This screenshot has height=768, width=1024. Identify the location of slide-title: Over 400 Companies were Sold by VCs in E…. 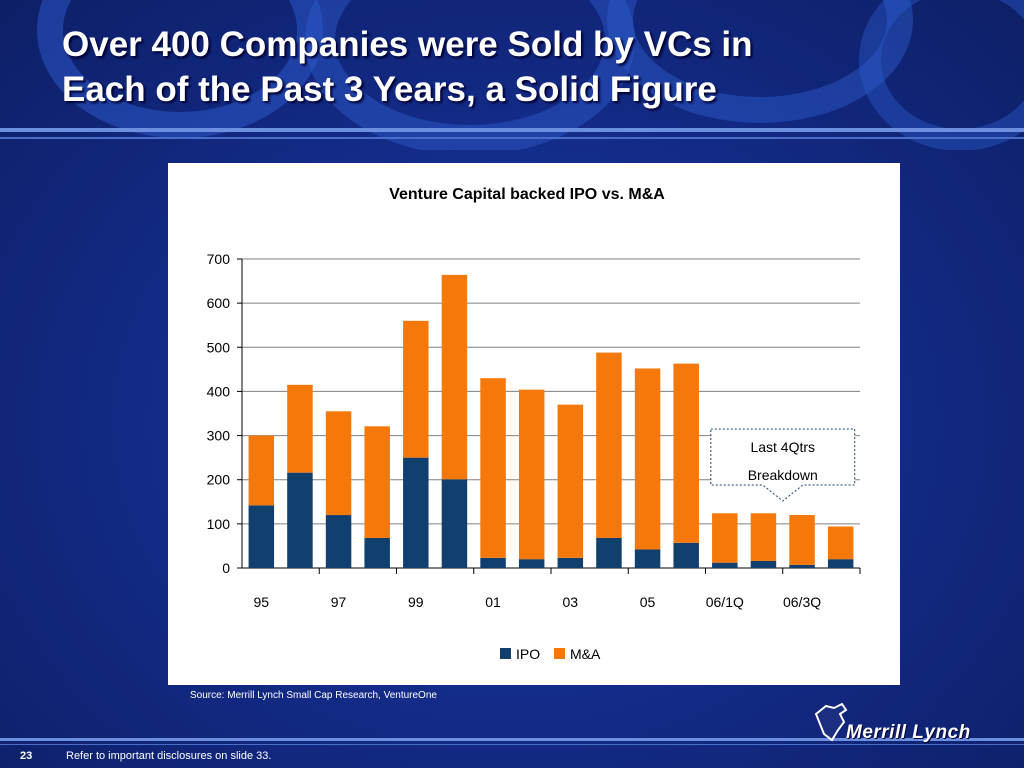
(512, 67).